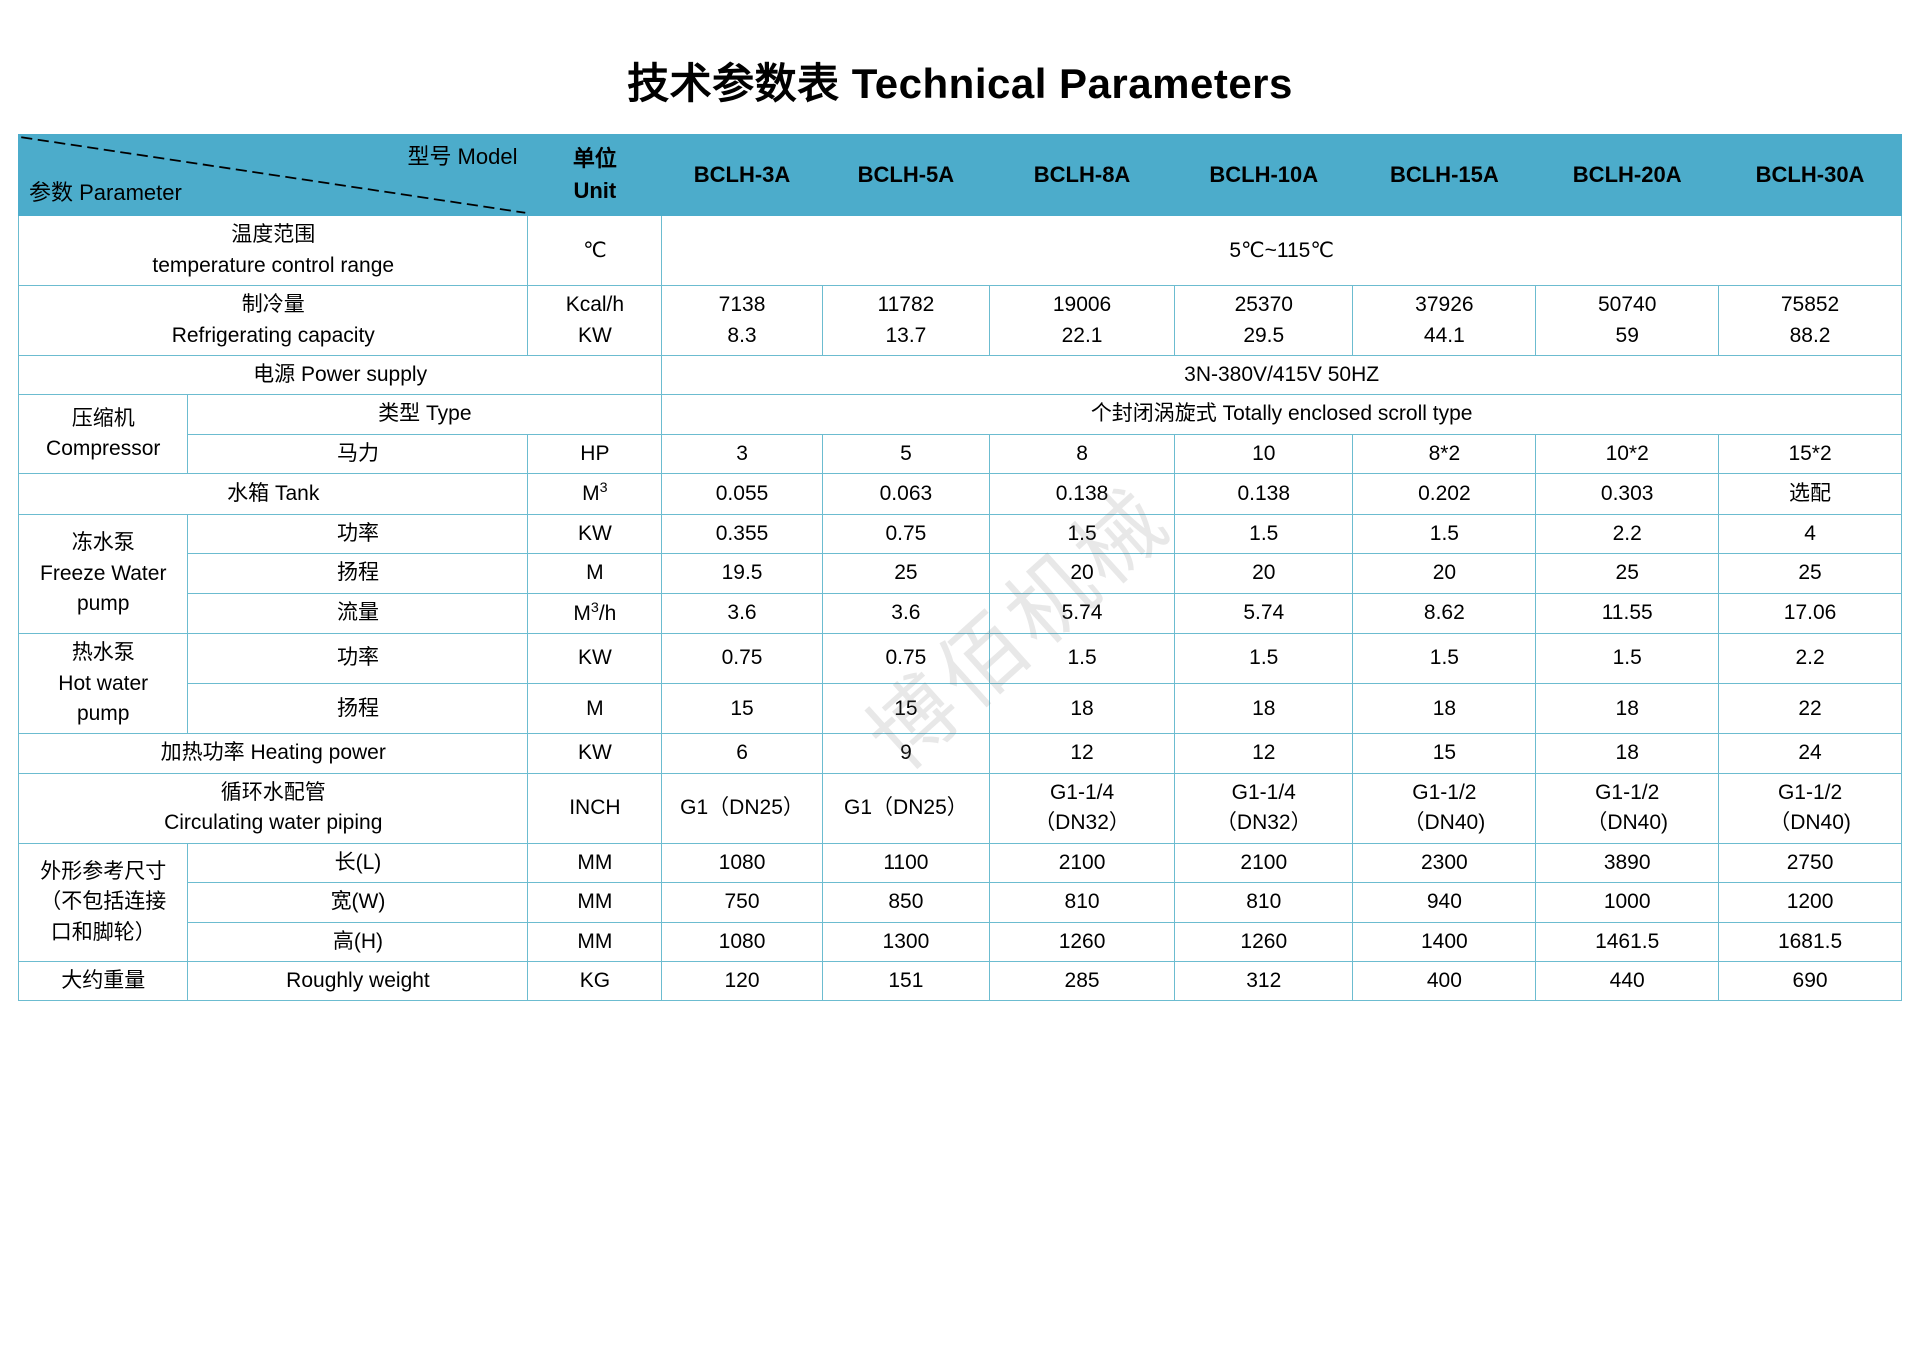 This screenshot has height=1357, width=1920. Describe the element at coordinates (1082, 942) in the screenshot. I see `value-height-8a: 1260` at that location.